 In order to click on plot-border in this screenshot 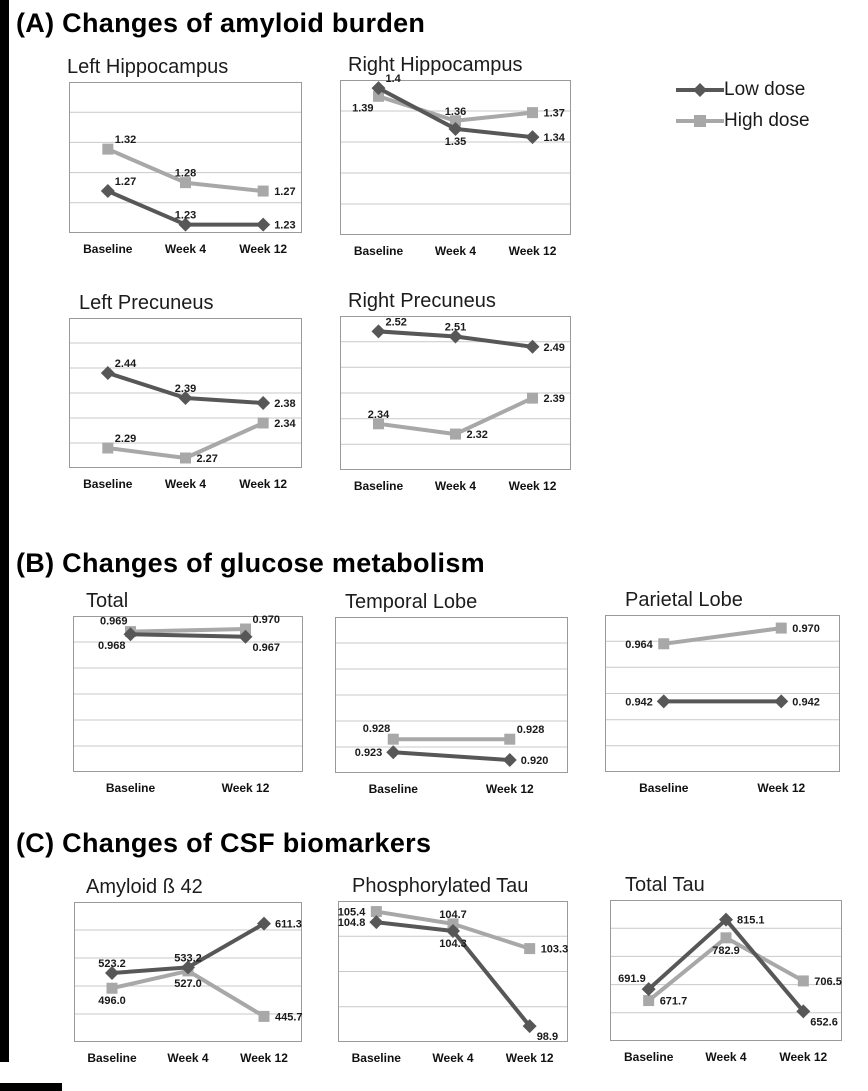, I will do `click(455, 157)`.